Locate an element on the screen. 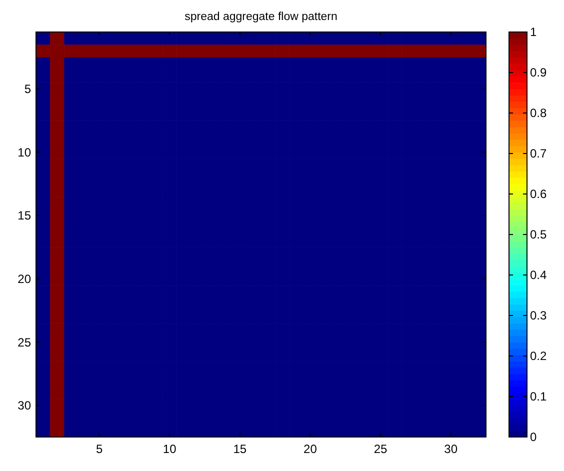 The image size is (564, 471). color-bar-label: 0.4 is located at coordinates (539, 275).